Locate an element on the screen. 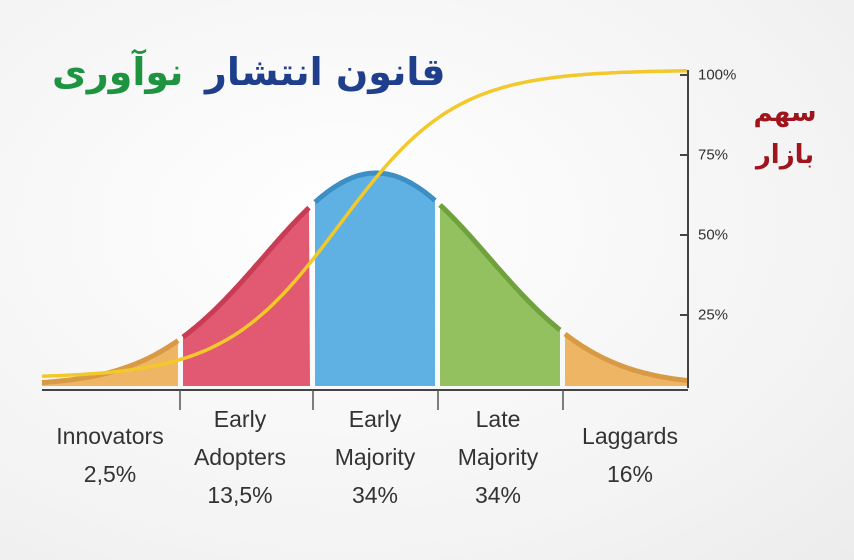 The image size is (854, 560). tick-label: 50% is located at coordinates (713, 235).